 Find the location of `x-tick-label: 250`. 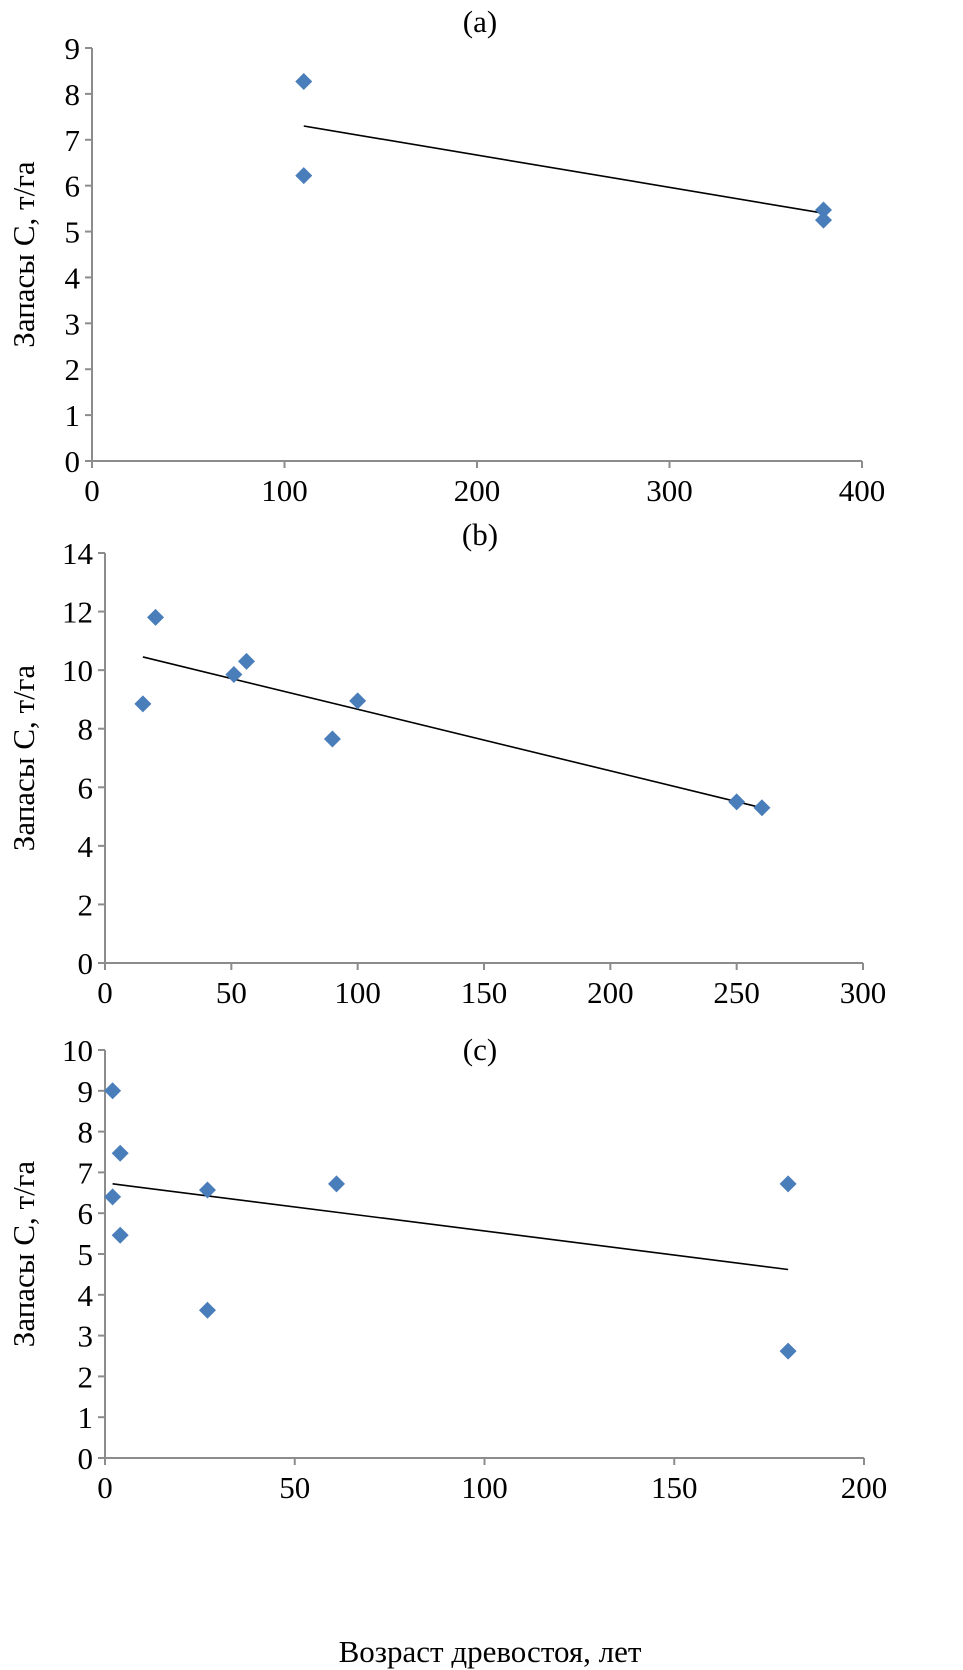

x-tick-label: 250 is located at coordinates (736, 992).